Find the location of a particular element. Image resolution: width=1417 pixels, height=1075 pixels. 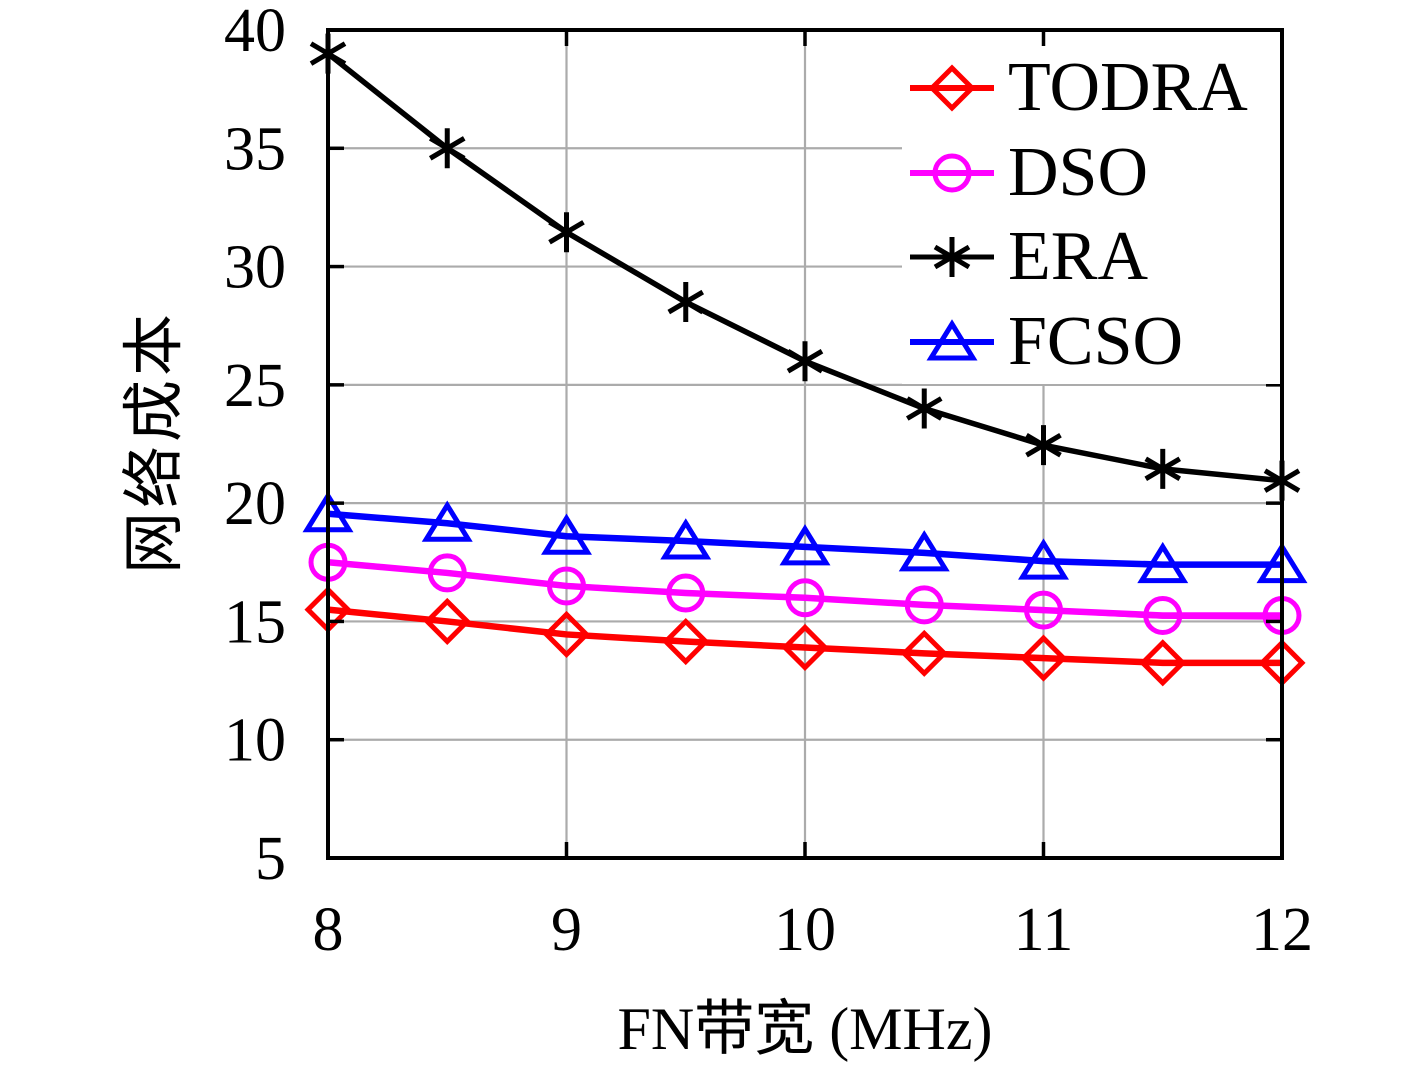

legend-sample-FCSO is located at coordinates (952, 340).